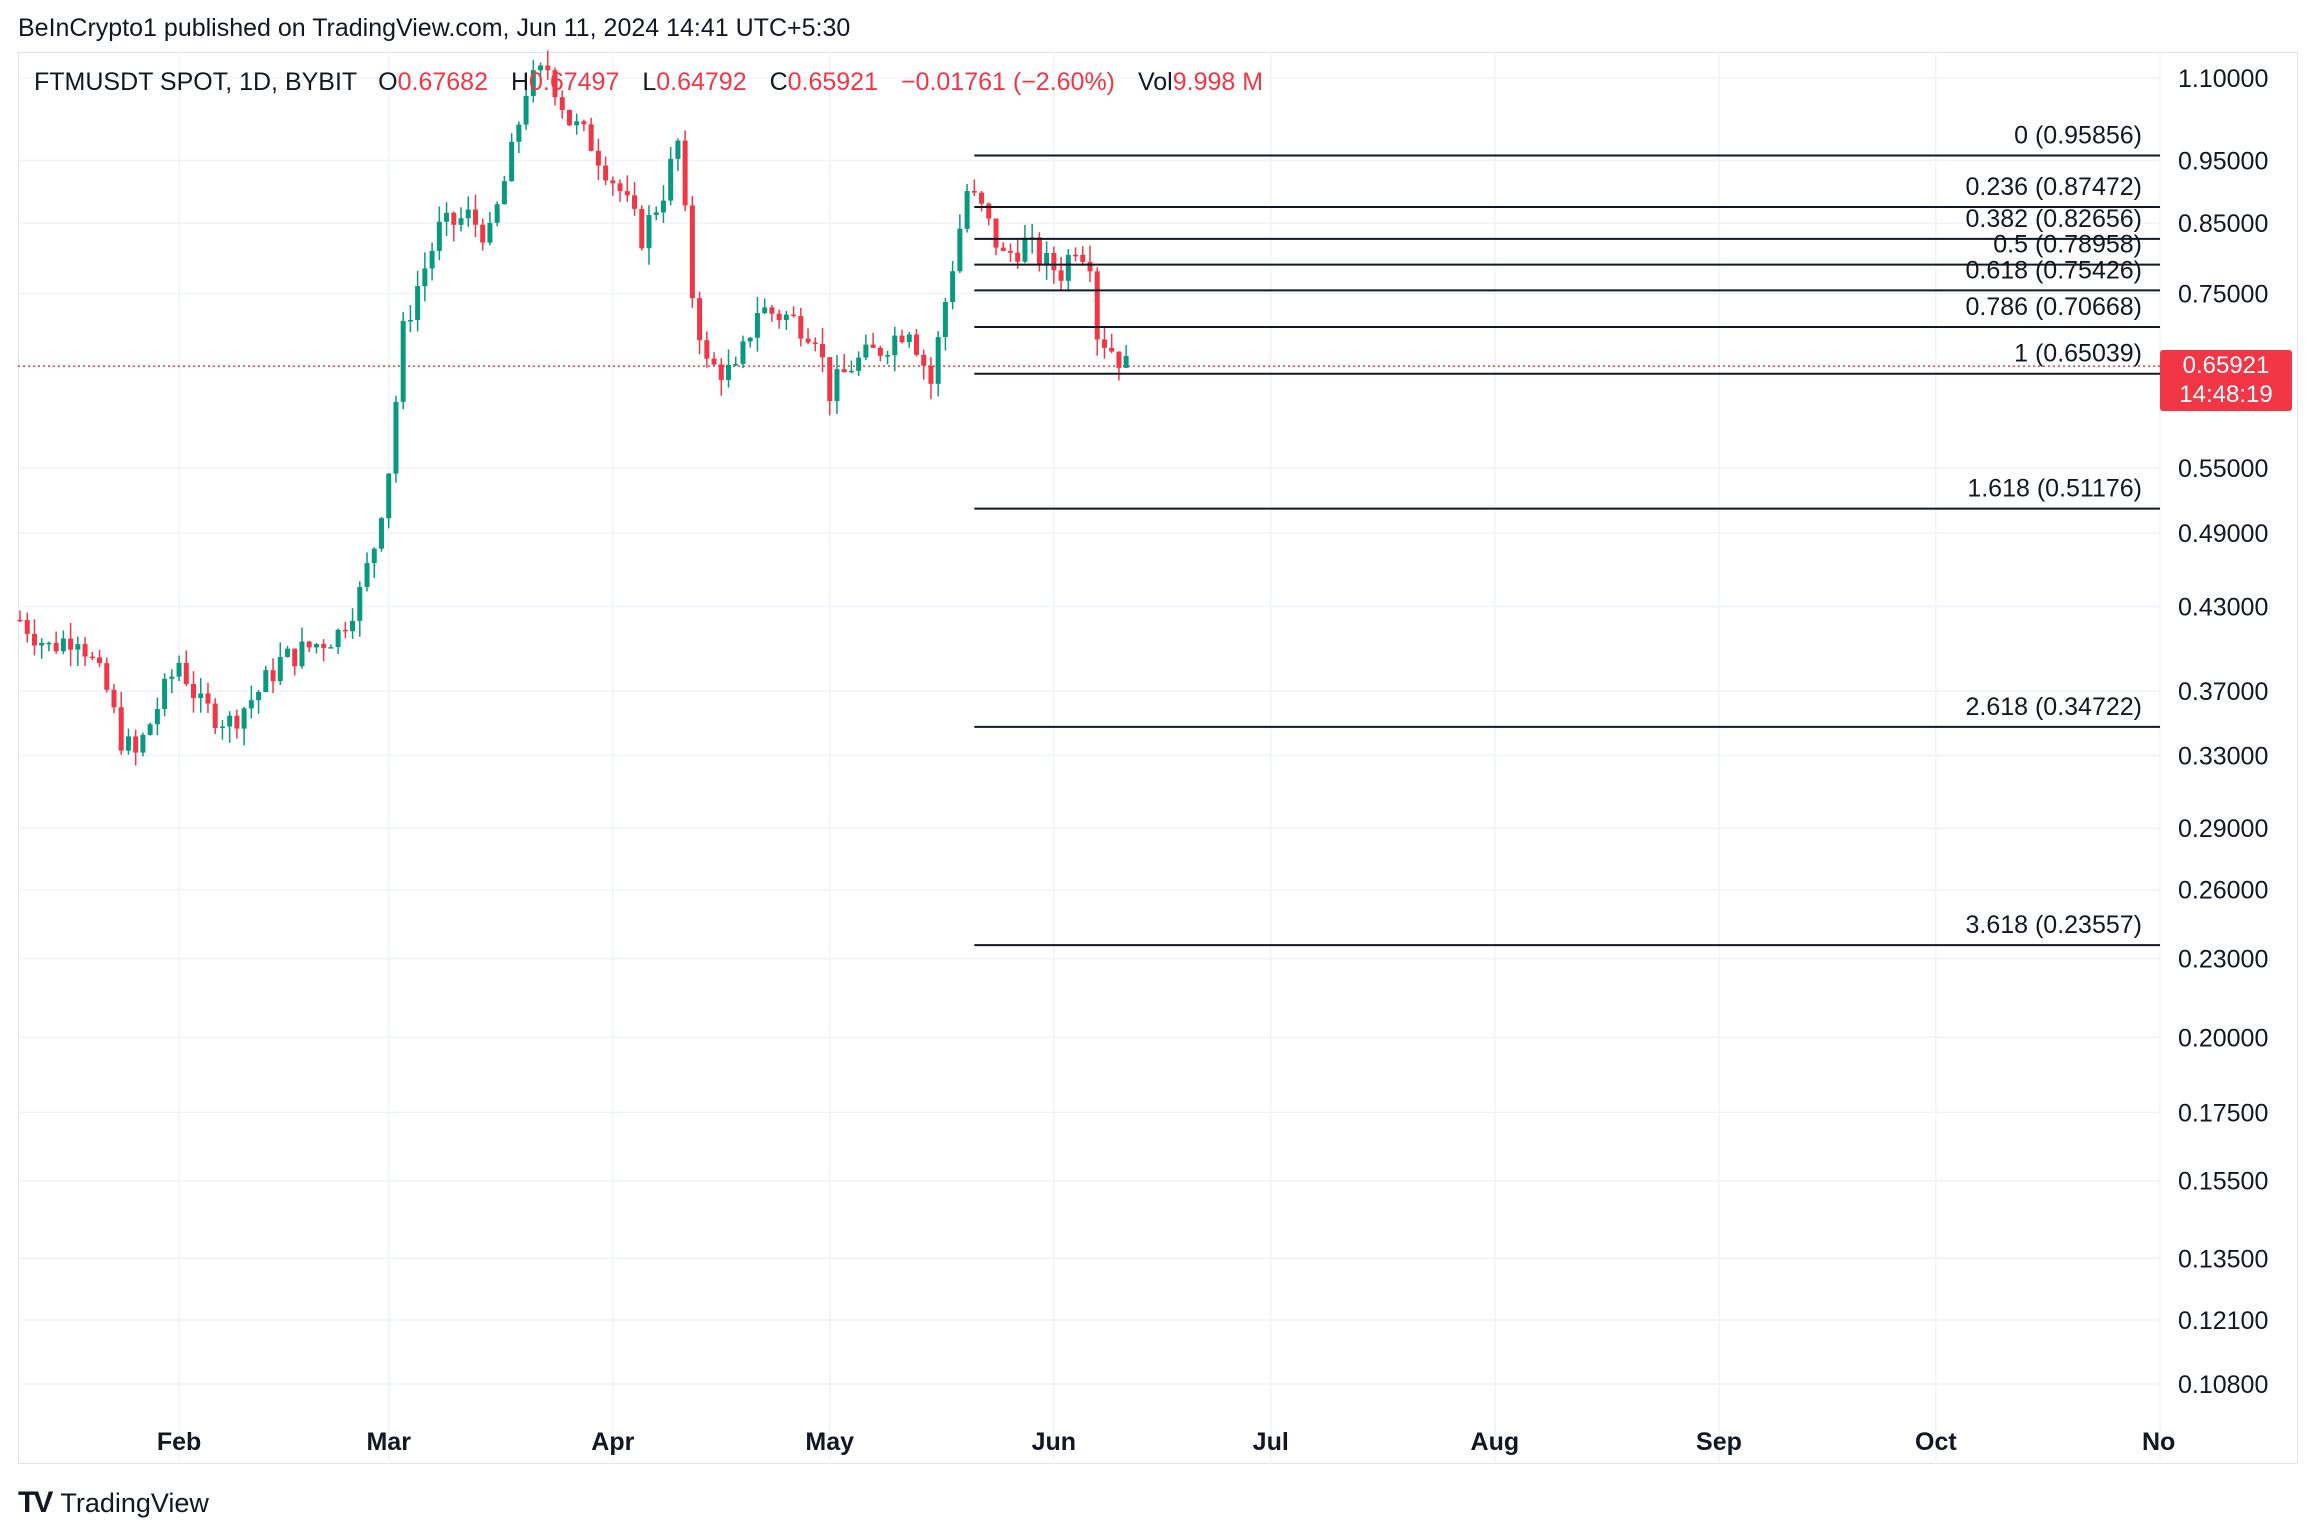  I want to click on x-tick-label: Mar, so click(388, 1442).